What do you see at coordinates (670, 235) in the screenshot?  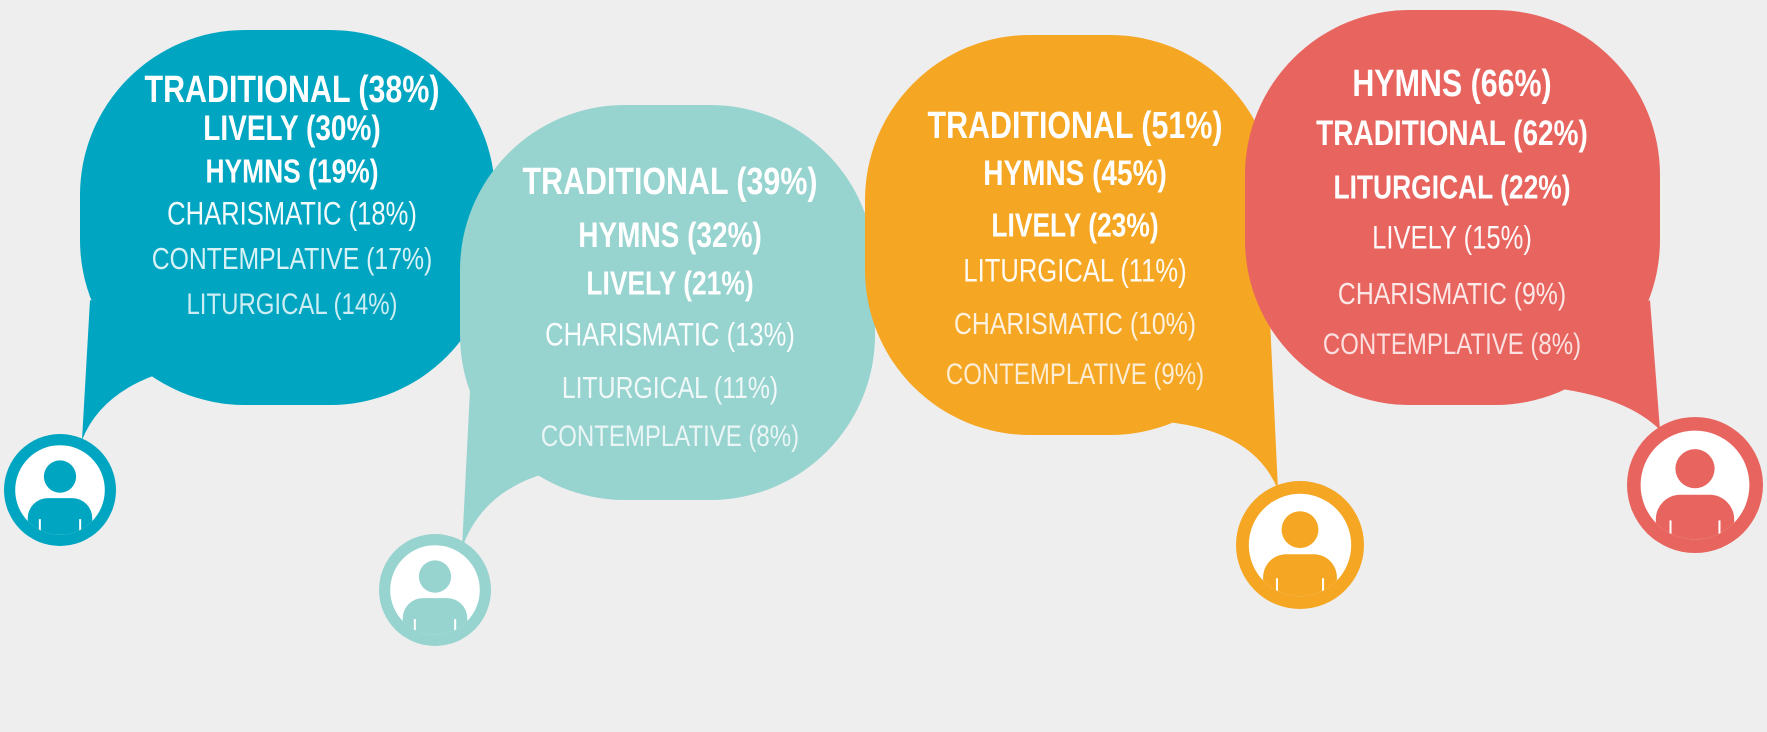 I see `ranking-line: HYMNS (32%)` at bounding box center [670, 235].